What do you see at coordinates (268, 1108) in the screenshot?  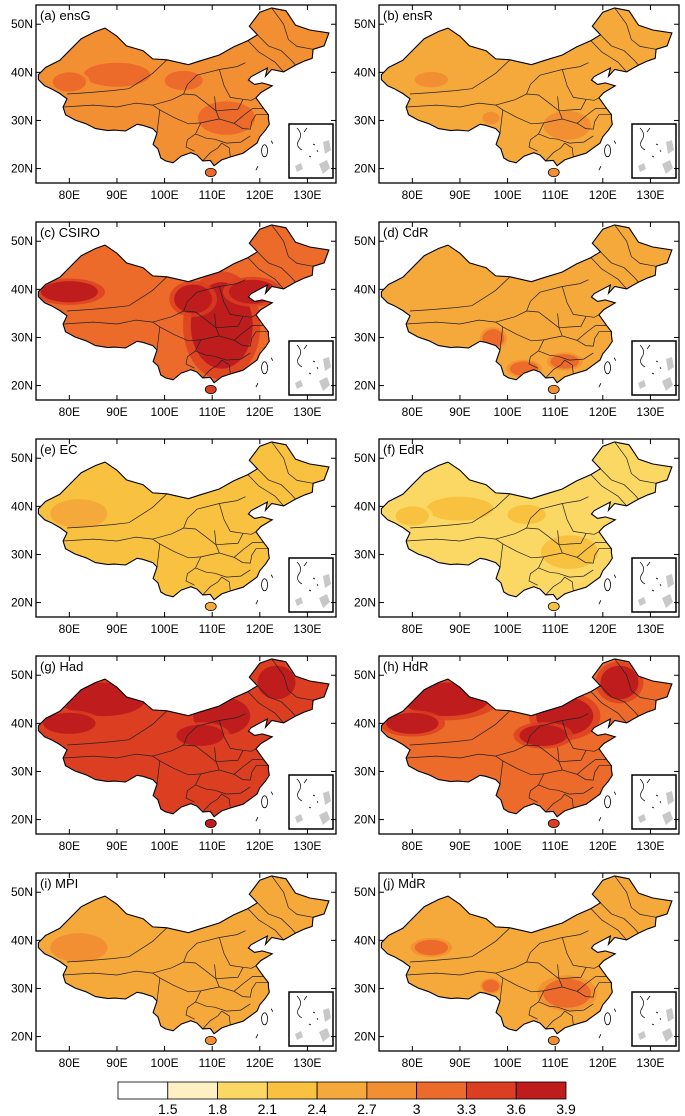 I see `colorbar-tick-label: 2.1` at bounding box center [268, 1108].